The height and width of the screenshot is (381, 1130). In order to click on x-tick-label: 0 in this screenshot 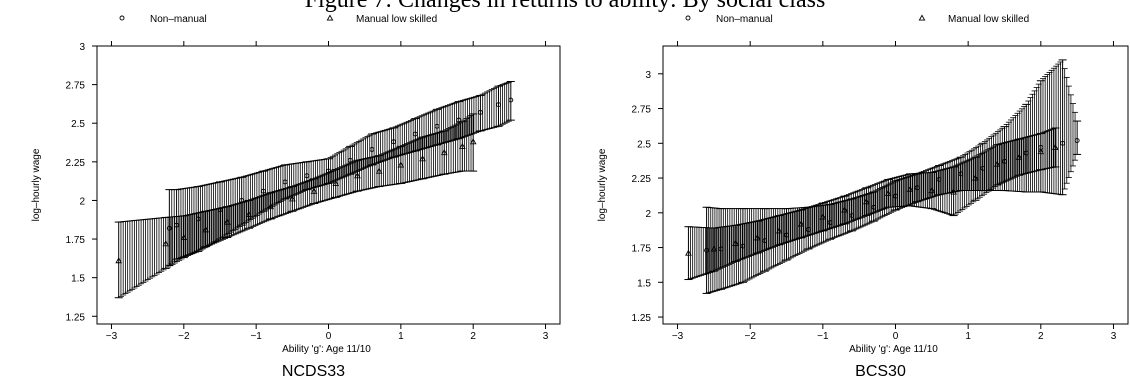, I will do `click(329, 336)`.